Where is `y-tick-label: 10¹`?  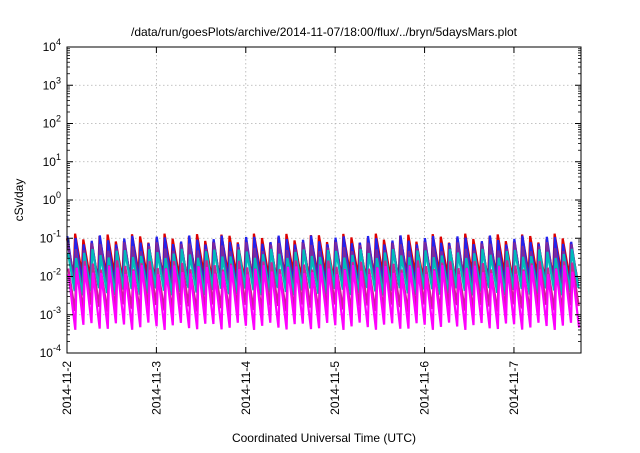 y-tick-label: 10¹ is located at coordinates (52, 160).